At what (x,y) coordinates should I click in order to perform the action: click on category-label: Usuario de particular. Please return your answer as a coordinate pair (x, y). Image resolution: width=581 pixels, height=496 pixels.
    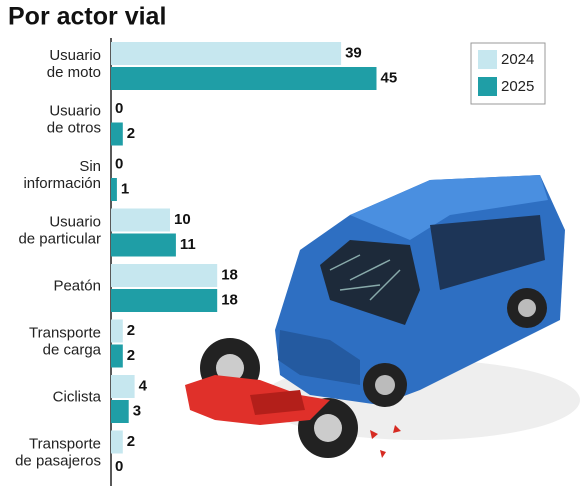
    Looking at the image, I should click on (59, 230).